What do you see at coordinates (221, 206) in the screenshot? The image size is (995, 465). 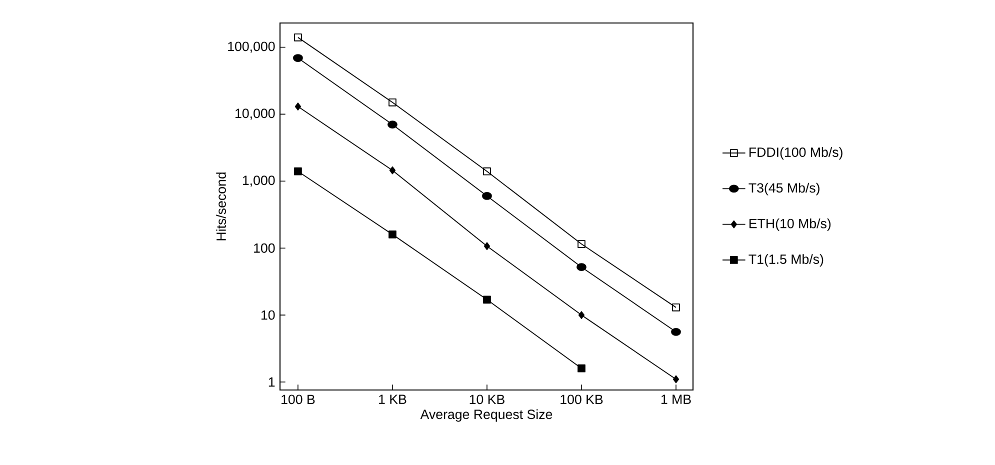 I see `y-axis-title: Hits/second` at bounding box center [221, 206].